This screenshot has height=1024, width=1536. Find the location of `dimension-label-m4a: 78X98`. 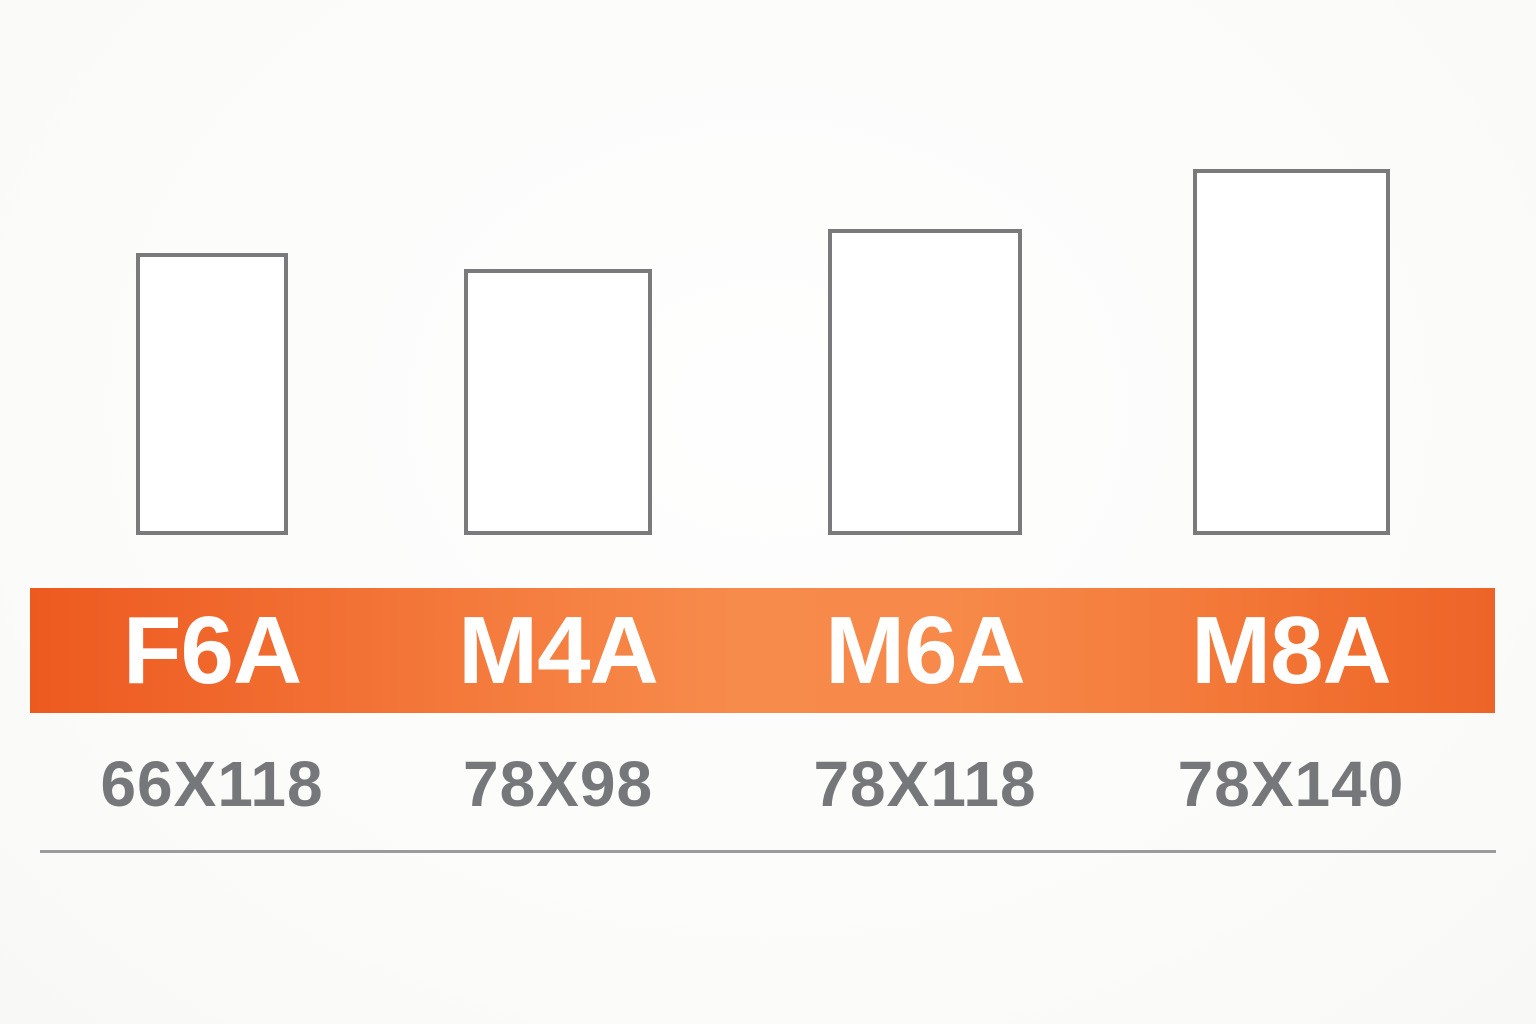

dimension-label-m4a: 78X98 is located at coordinates (558, 784).